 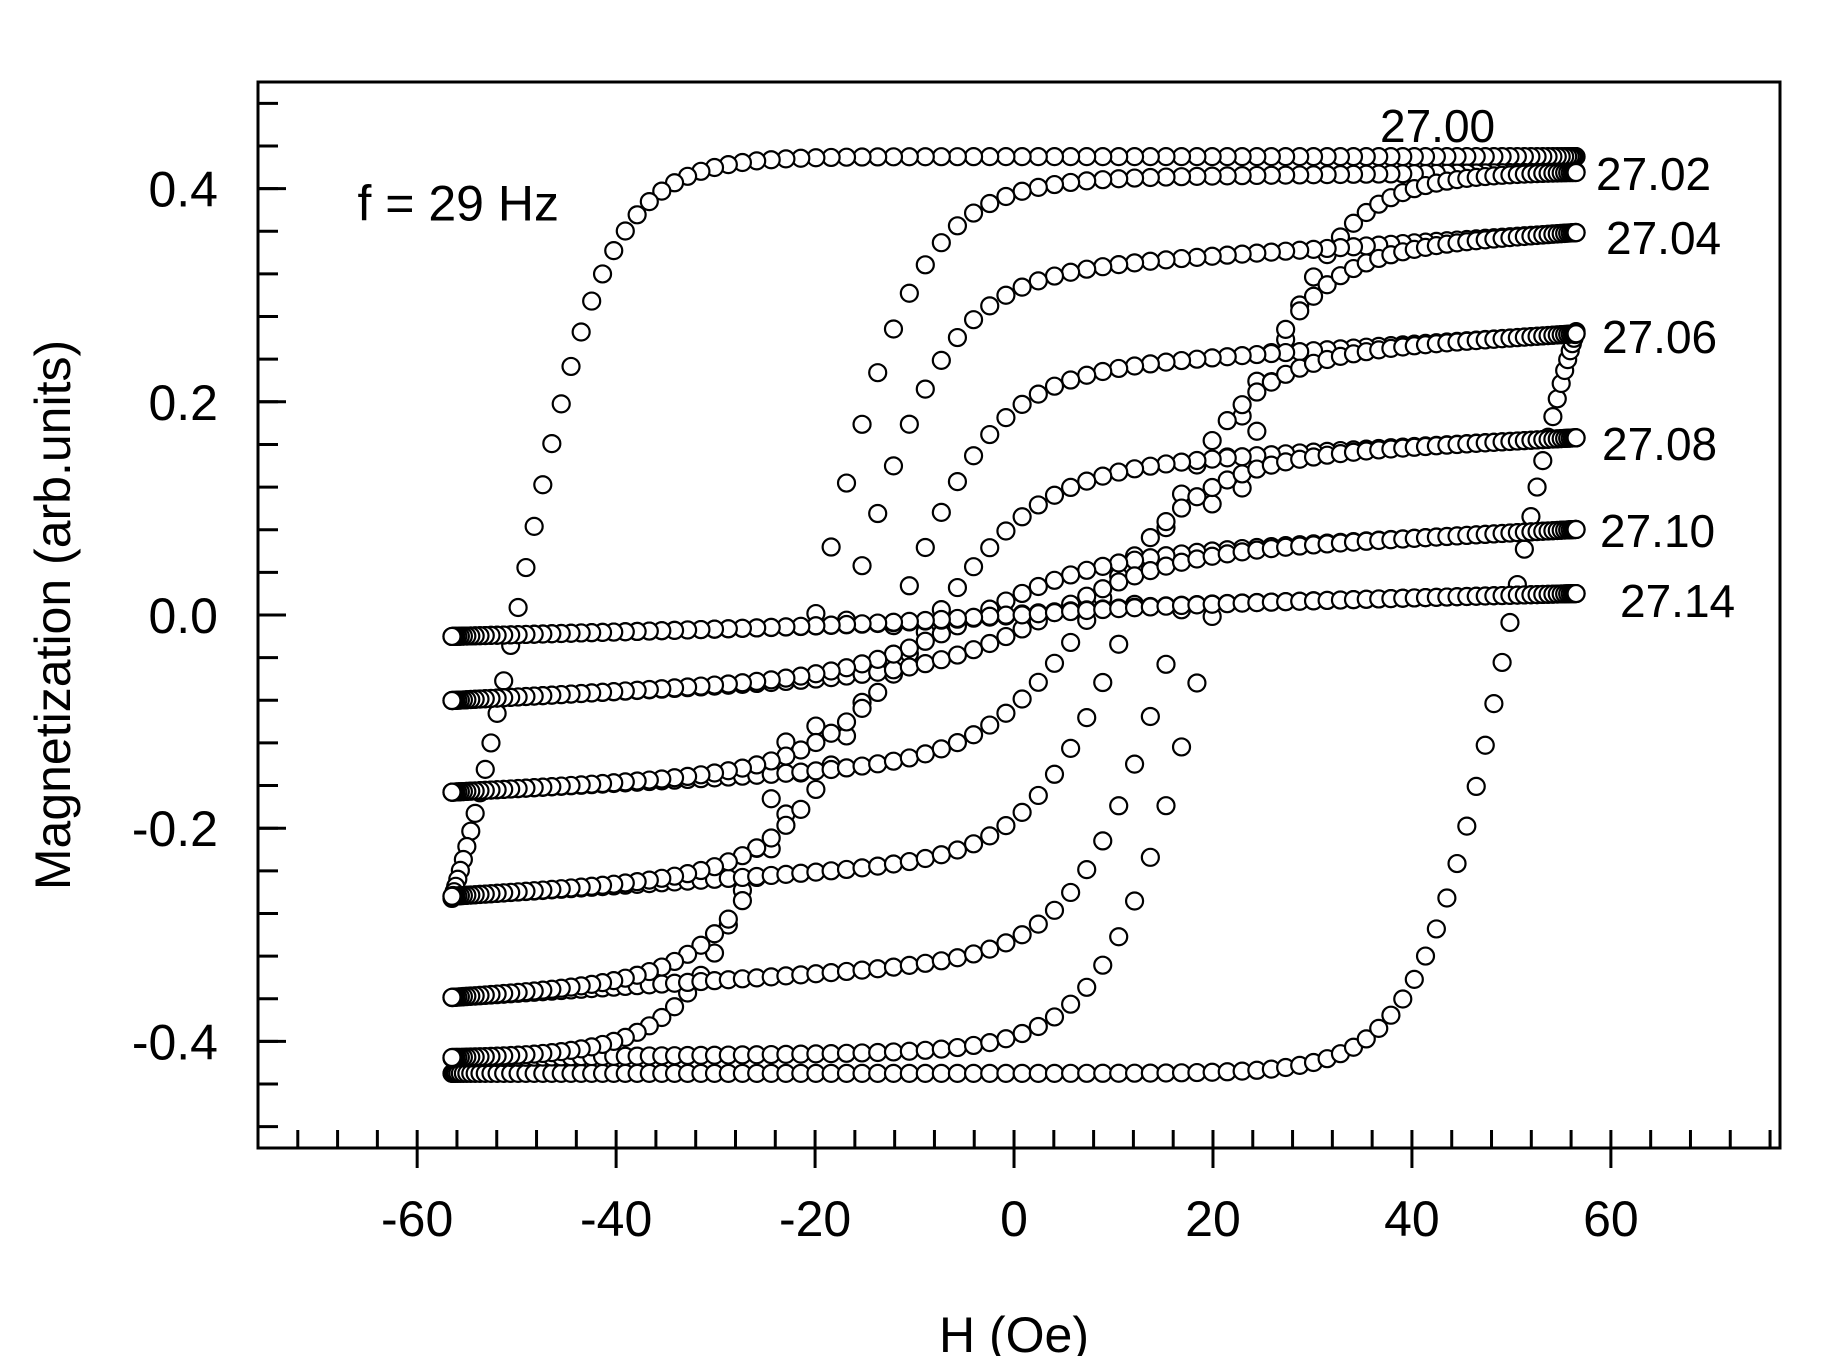 I want to click on series-label-27-00: 27.00, so click(x=1437, y=126).